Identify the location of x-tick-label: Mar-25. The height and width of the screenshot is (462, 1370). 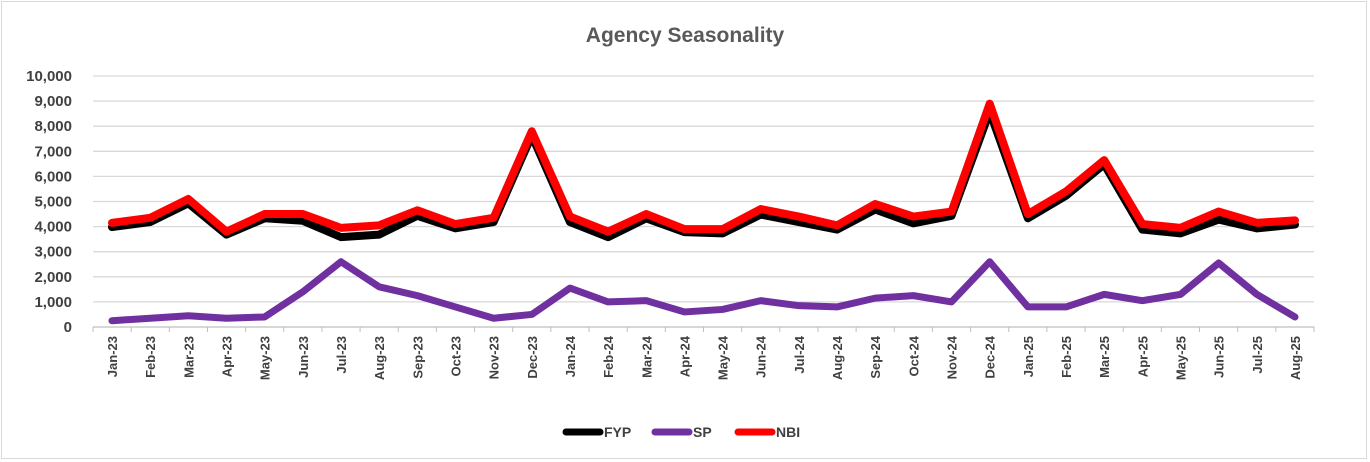
(1104, 357).